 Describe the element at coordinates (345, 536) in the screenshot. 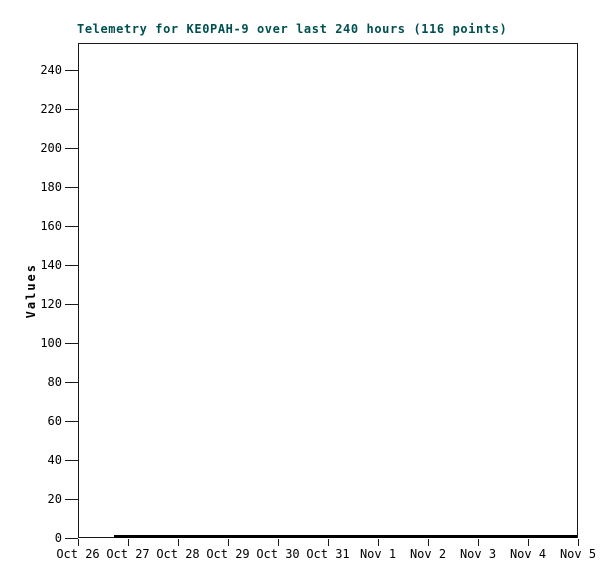

I see `data-series-line` at that location.